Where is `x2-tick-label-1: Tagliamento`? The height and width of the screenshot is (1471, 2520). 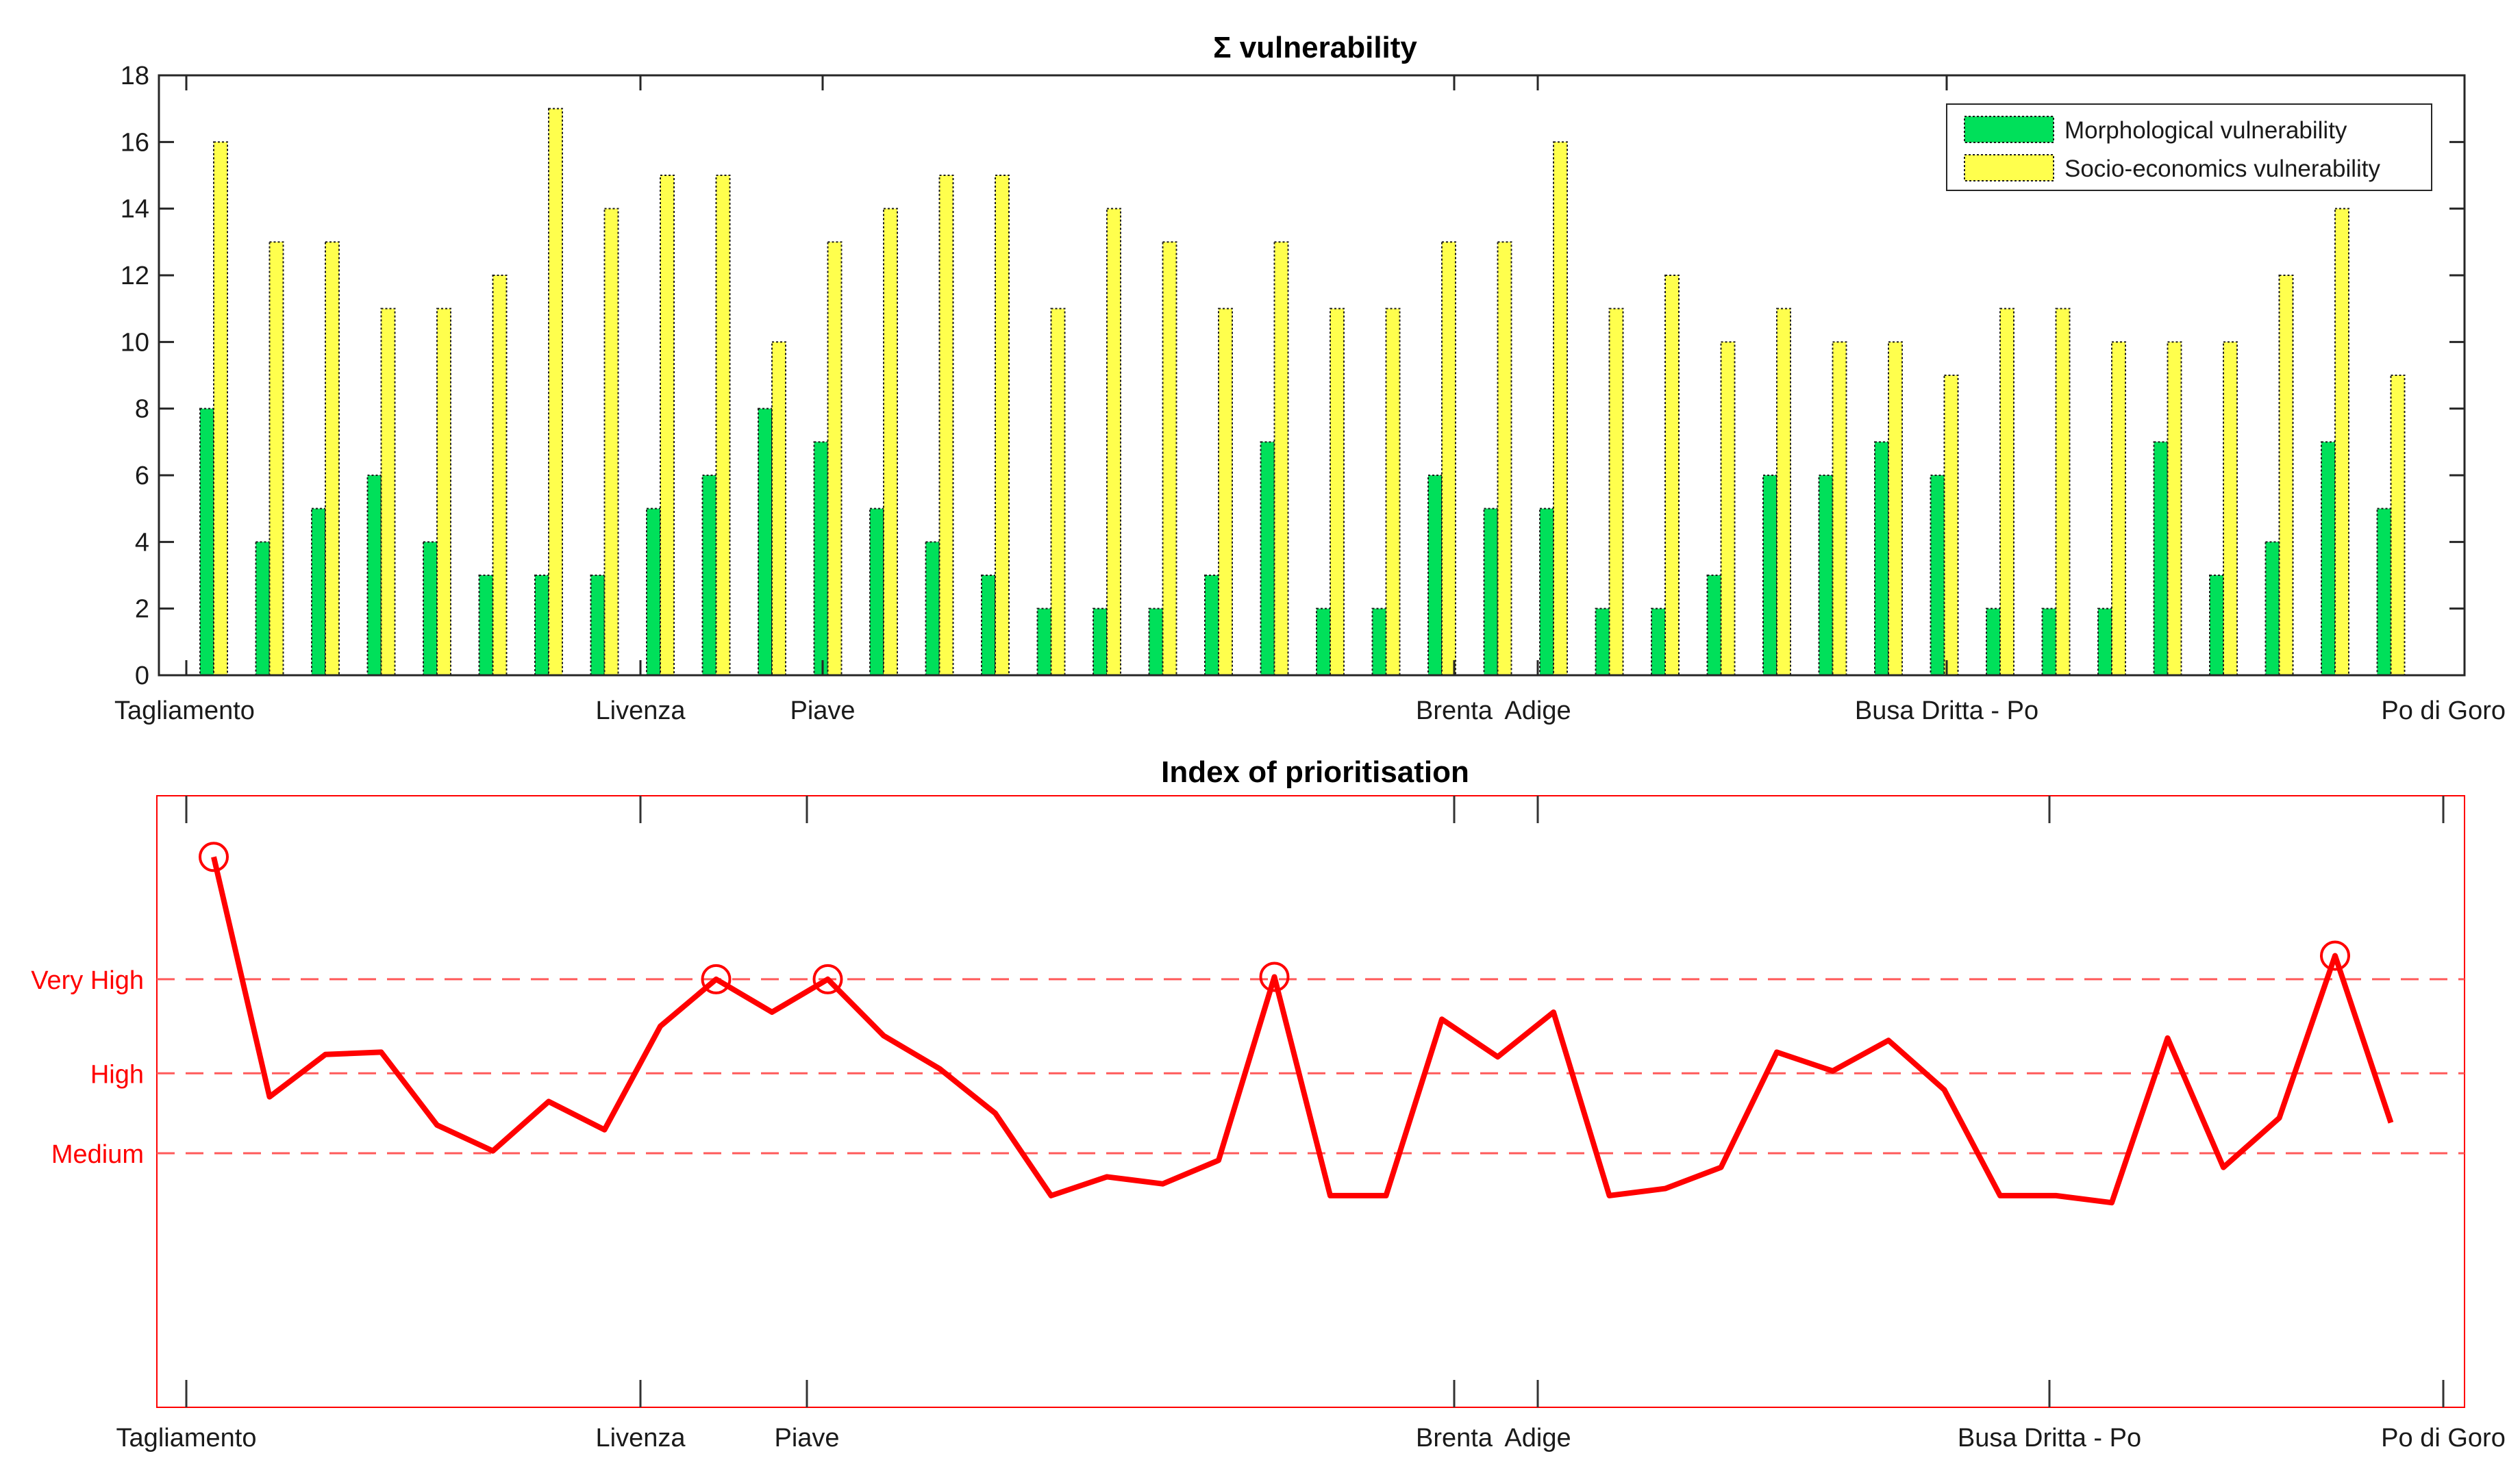 x2-tick-label-1: Tagliamento is located at coordinates (186, 1438).